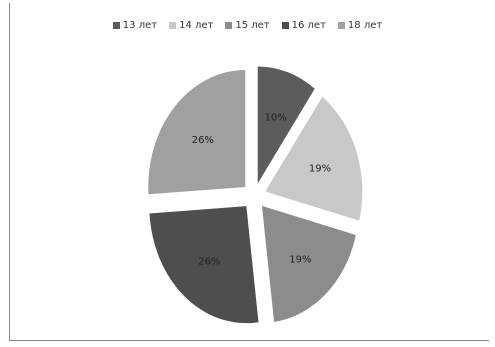 Image resolution: width=495 pixels, height=347 pixels. Describe the element at coordinates (140, 25) in the screenshot. I see `legend-label: 13 лет` at that location.